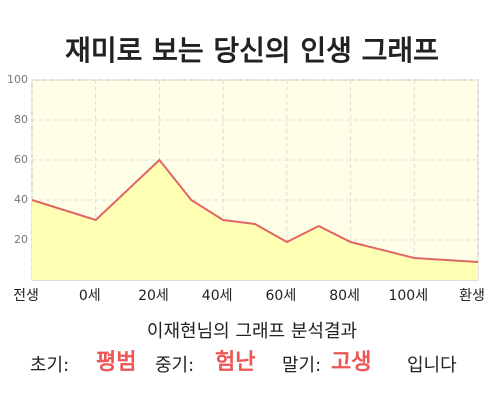 The width and height of the screenshot is (500, 404). I want to click on y-tick-label: 100, so click(17, 79).